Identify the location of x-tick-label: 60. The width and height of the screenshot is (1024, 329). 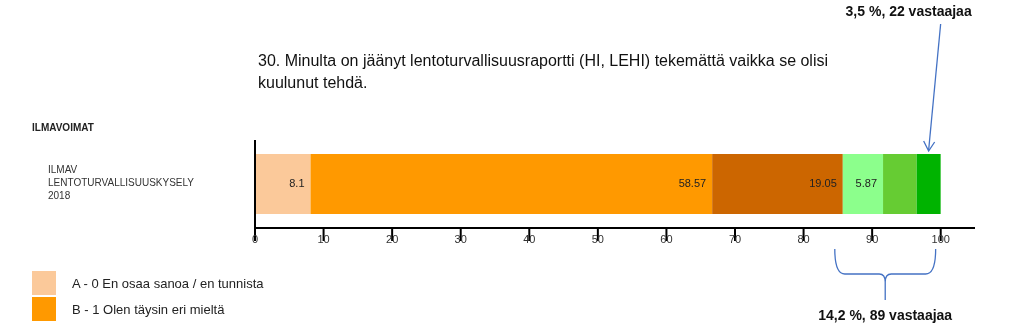
(666, 238).